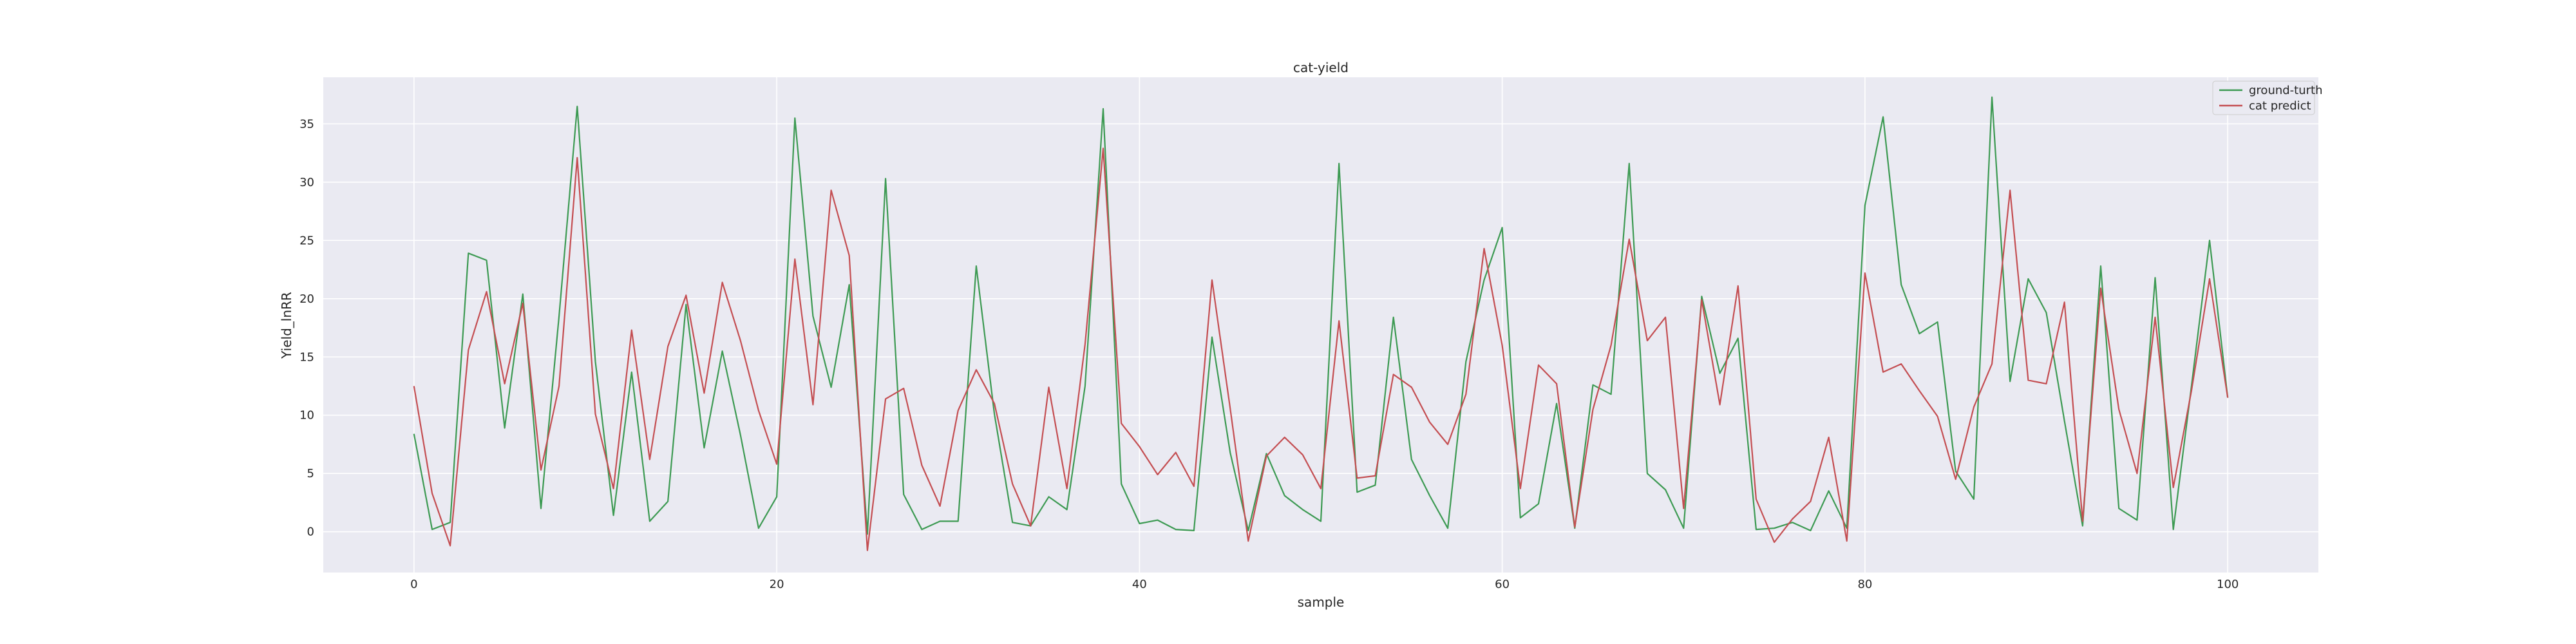  I want to click on y-tick-label: 5, so click(310, 474).